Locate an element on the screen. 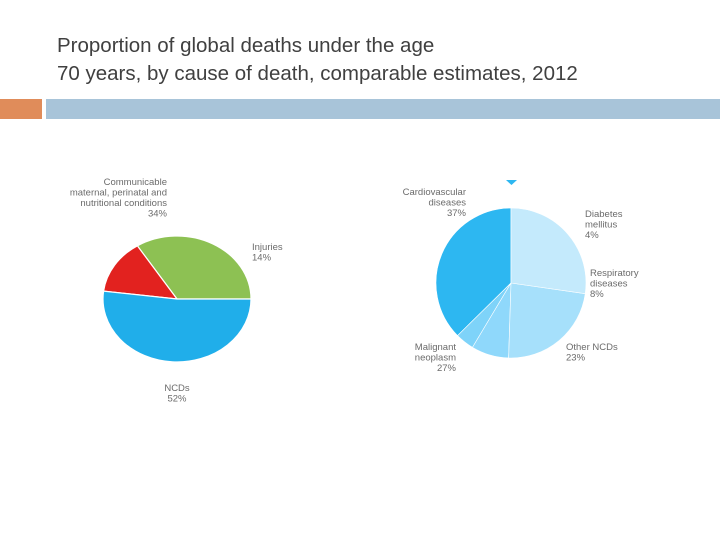 The height and width of the screenshot is (540, 720). pie1-label-injuries: Injuries 14% is located at coordinates (267, 253).